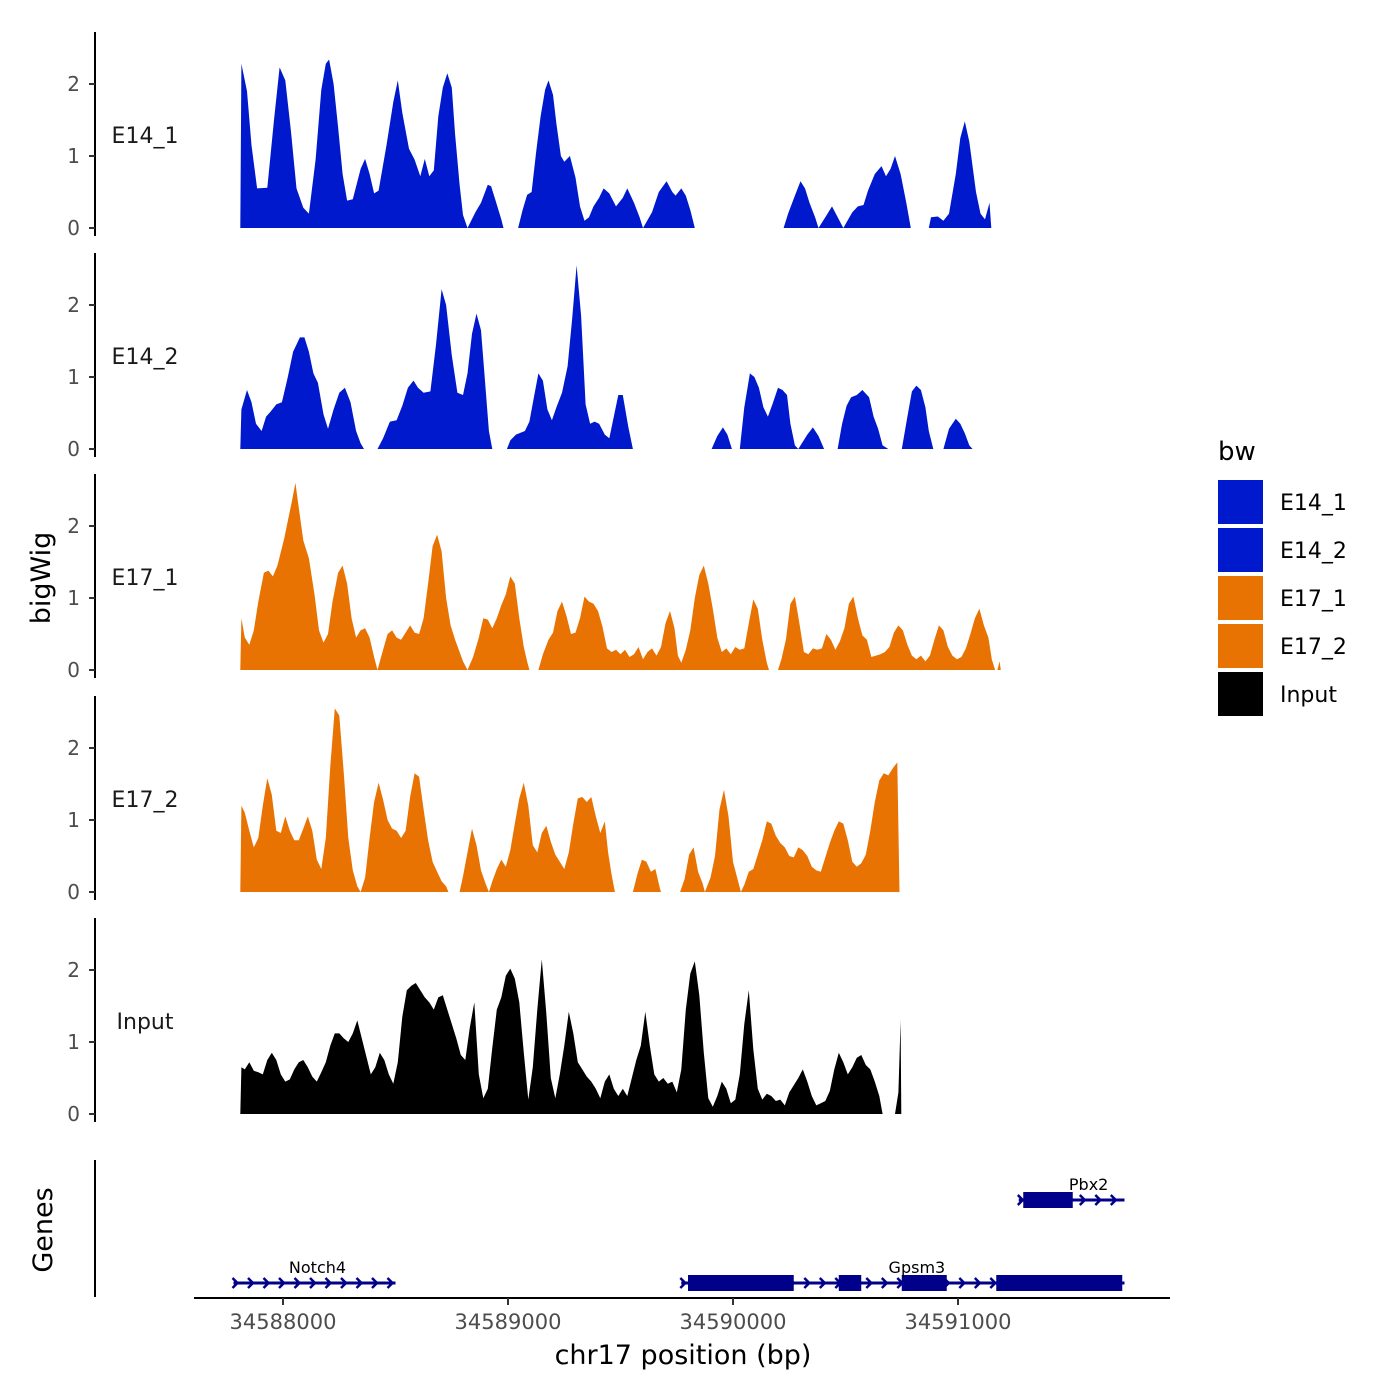  Describe the element at coordinates (917, 1267) in the screenshot. I see `gene-label: Gpsm3` at that location.